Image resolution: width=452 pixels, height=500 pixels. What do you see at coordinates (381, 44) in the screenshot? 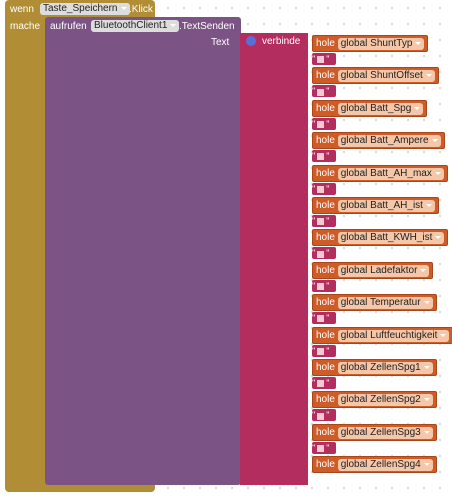
I see `variable-dropdown: global ShuntTyp` at bounding box center [381, 44].